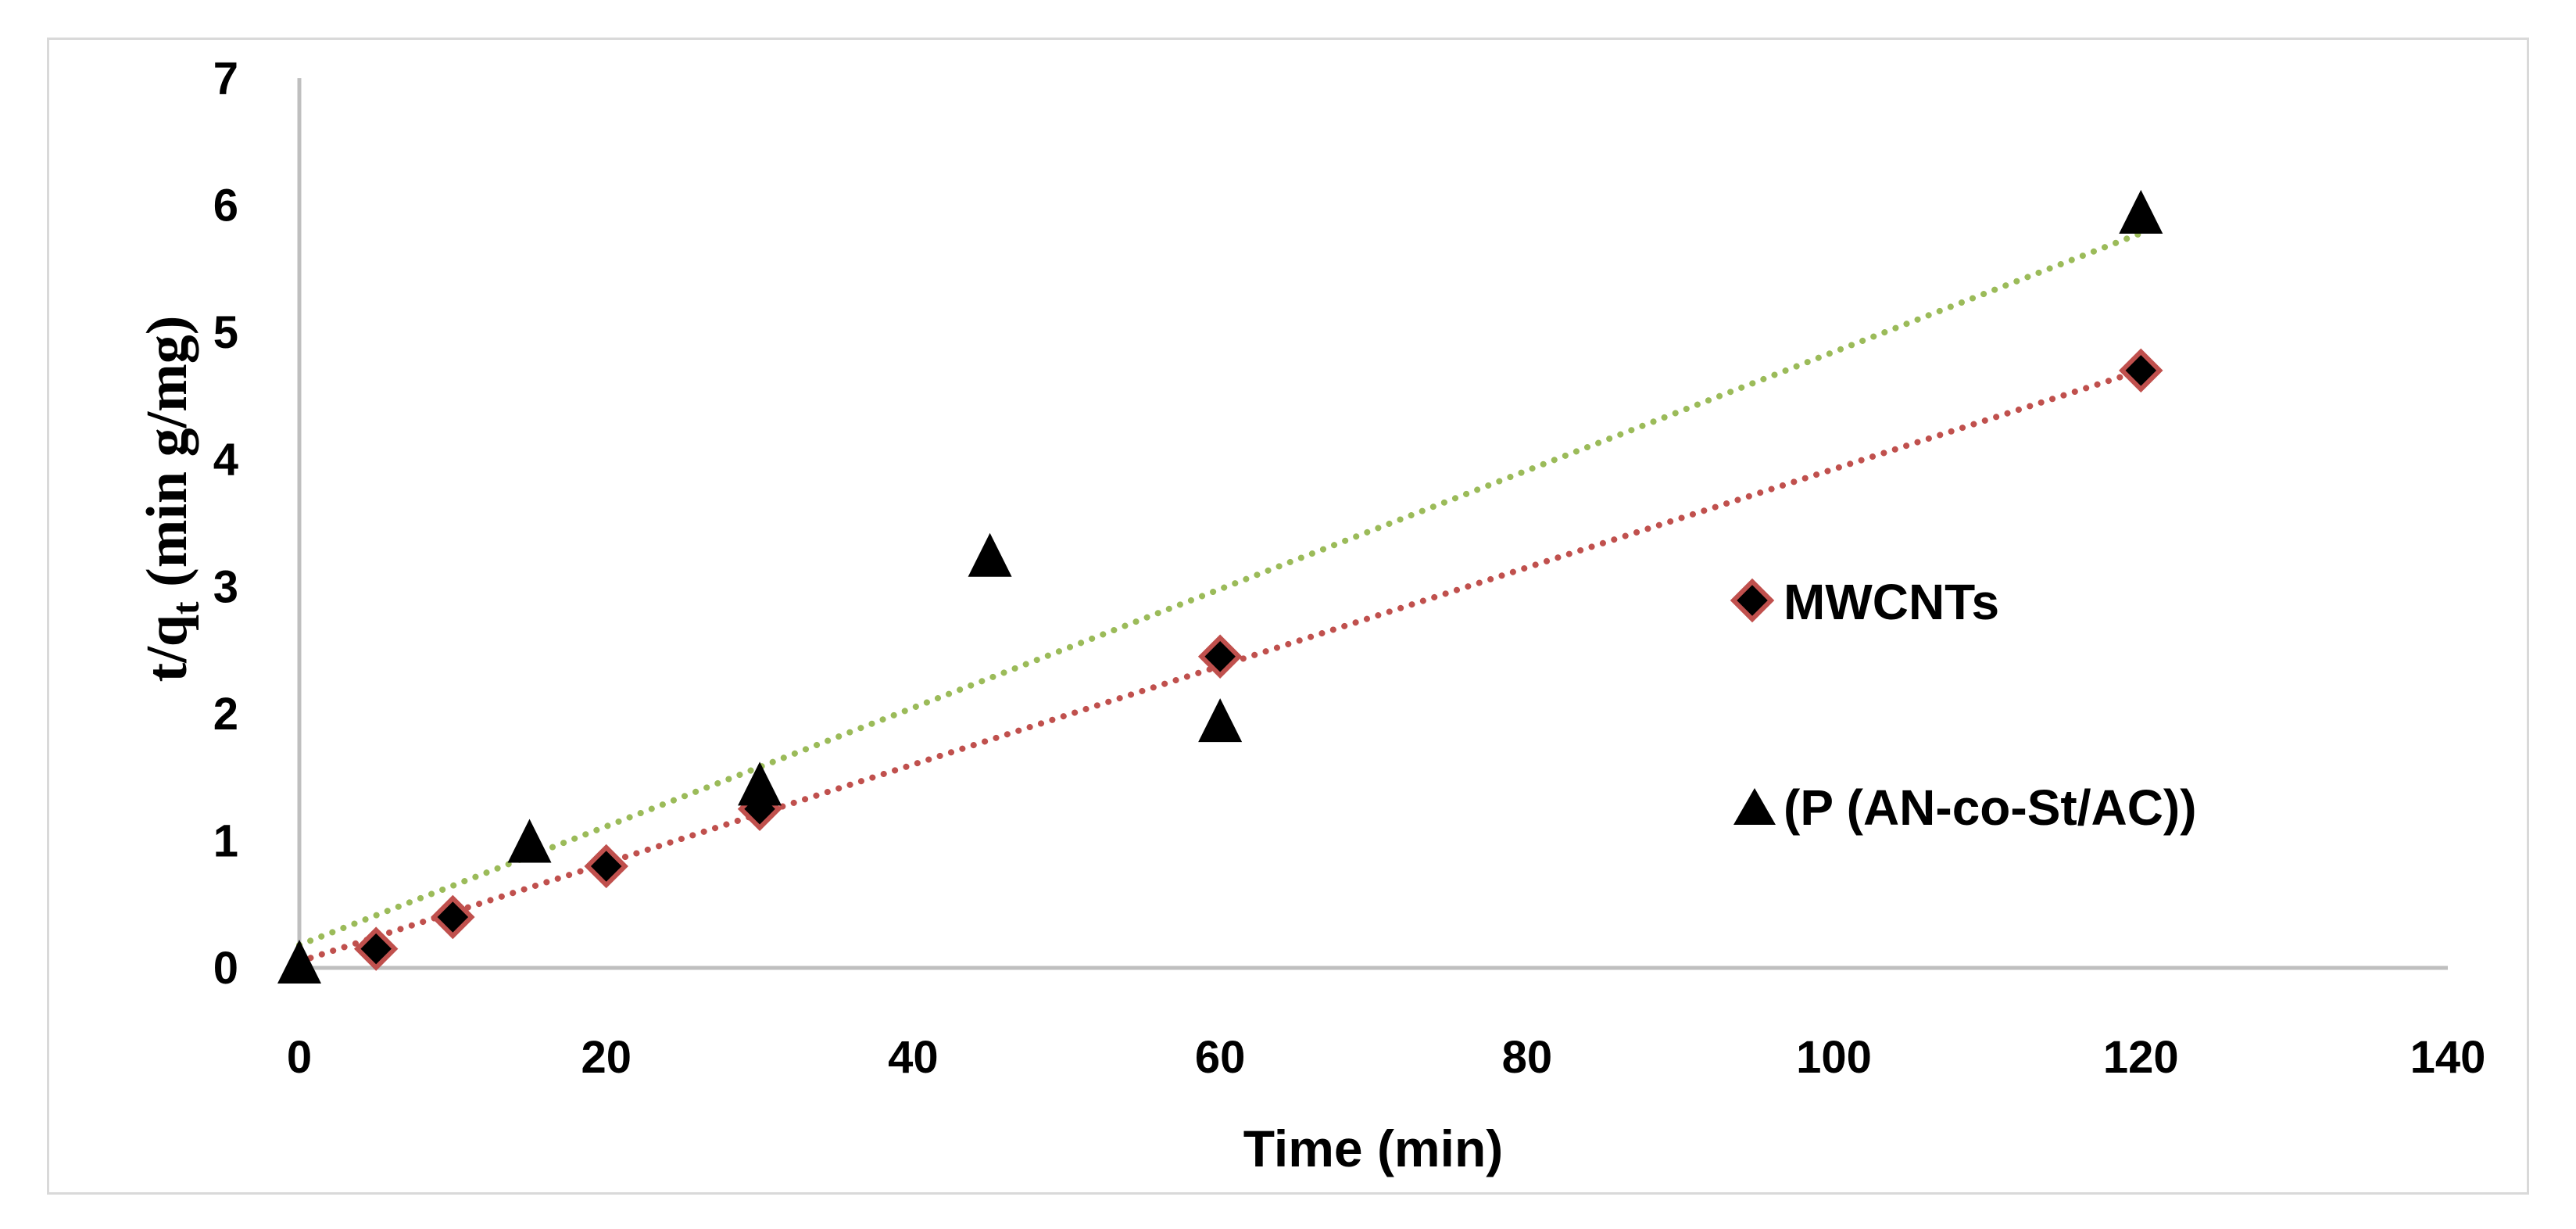 The width and height of the screenshot is (2576, 1229). Describe the element at coordinates (225, 332) in the screenshot. I see `y-tick-label: 5` at that location.